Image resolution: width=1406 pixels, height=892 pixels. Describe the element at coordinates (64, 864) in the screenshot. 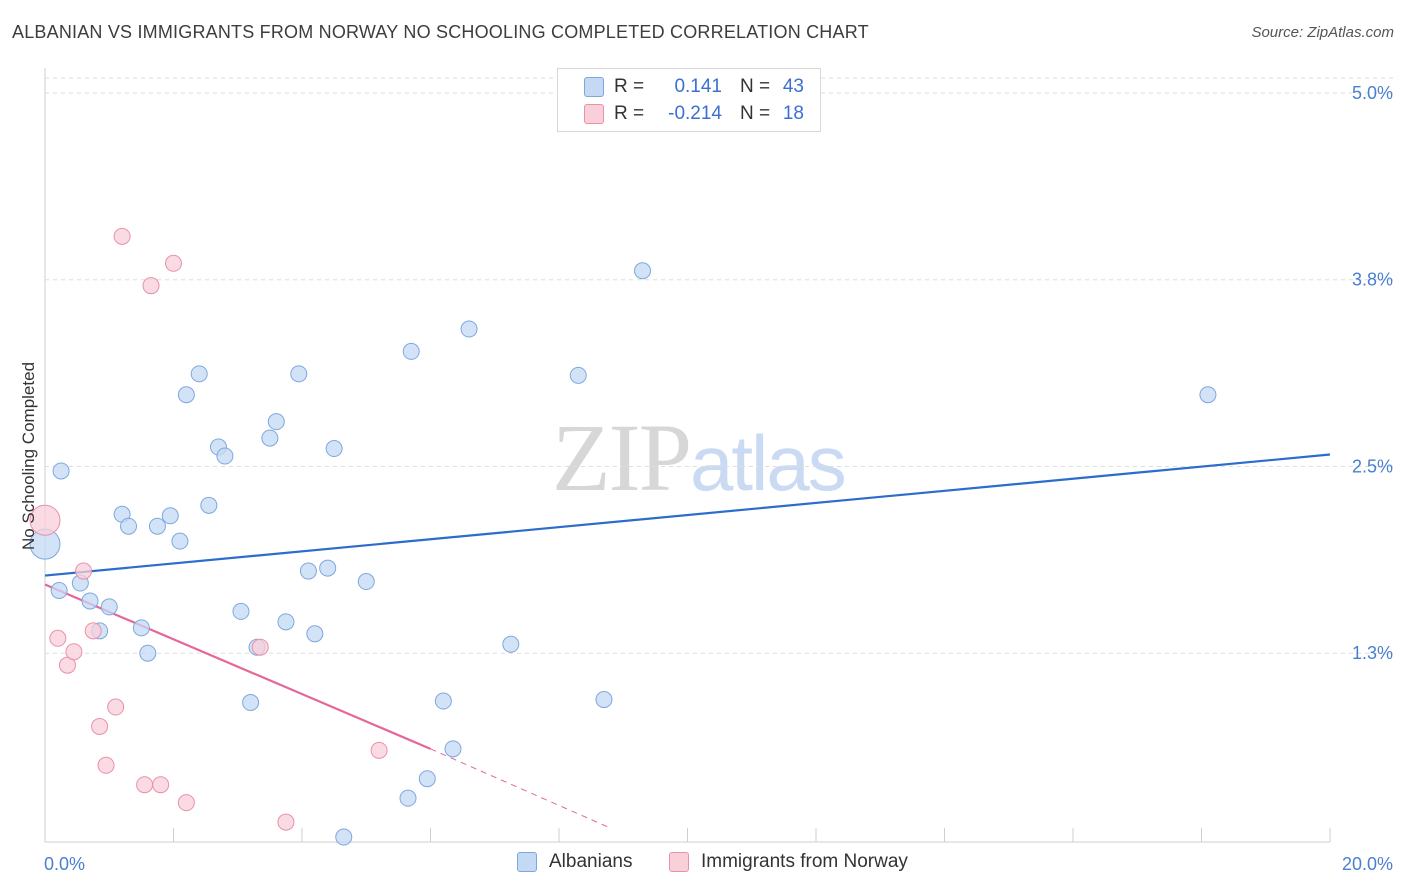

I see `x-tick-label: 0.0%` at that location.